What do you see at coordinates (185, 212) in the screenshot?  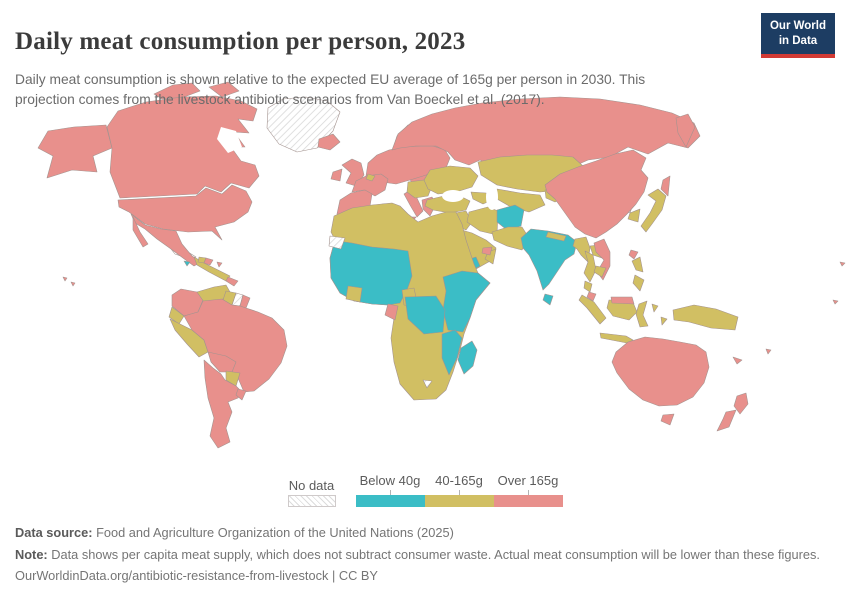 I see `region-usa` at bounding box center [185, 212].